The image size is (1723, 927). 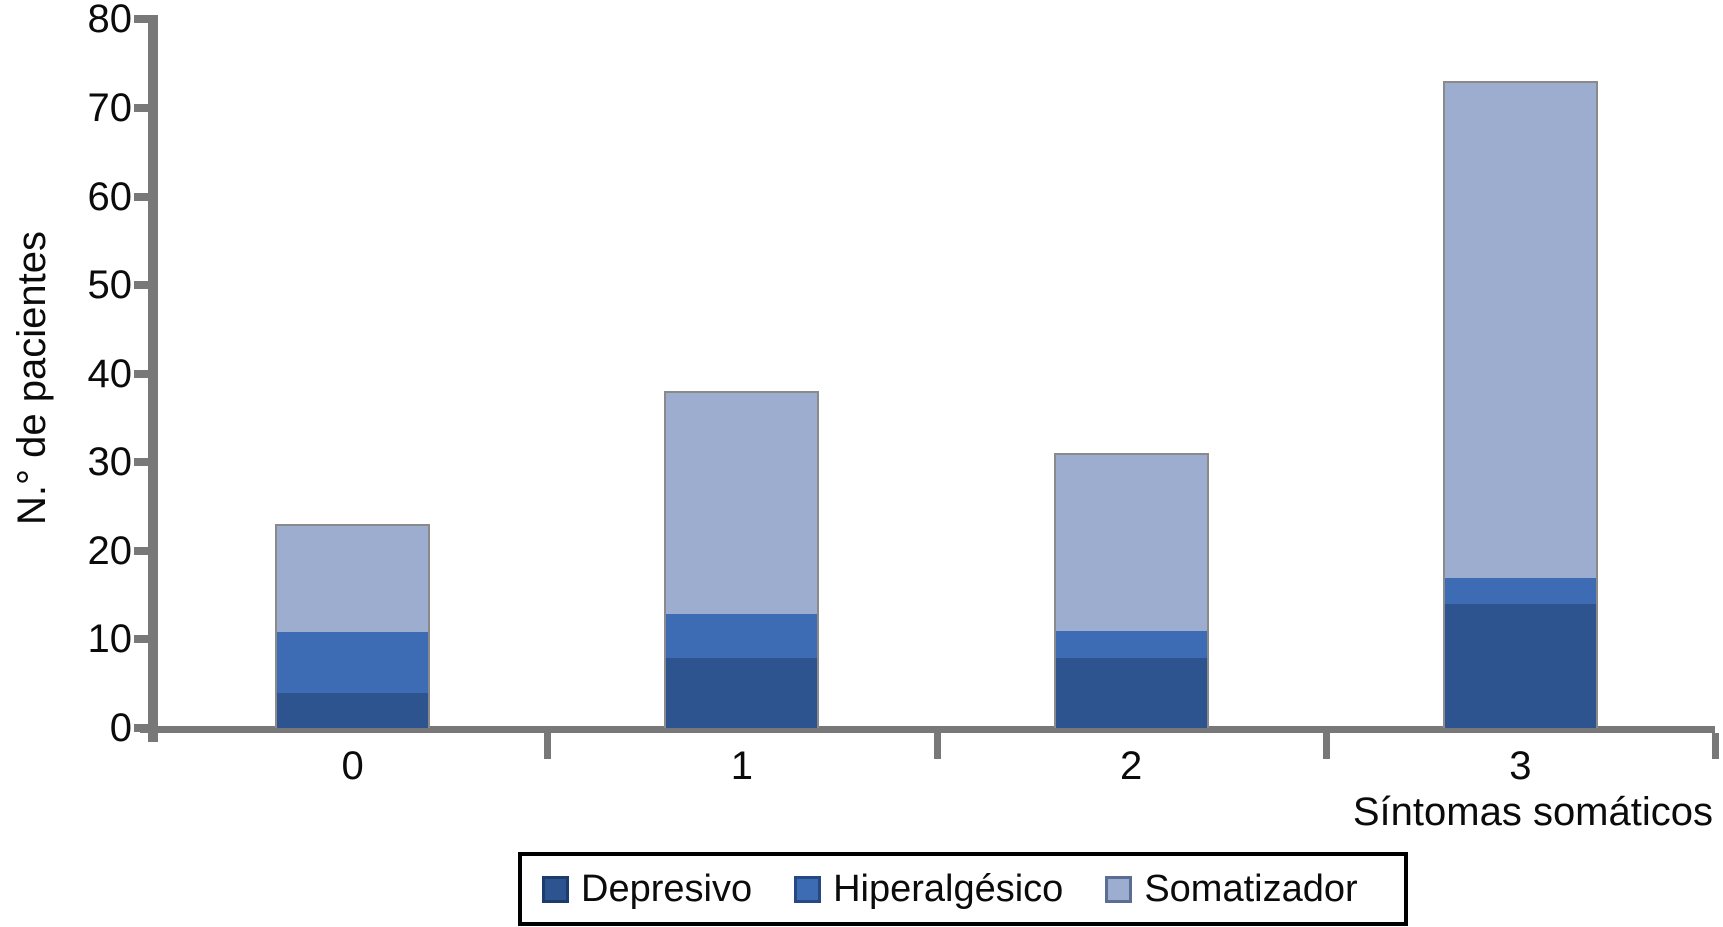 What do you see at coordinates (110, 21) in the screenshot?
I see `y-tick-label-80: 80` at bounding box center [110, 21].